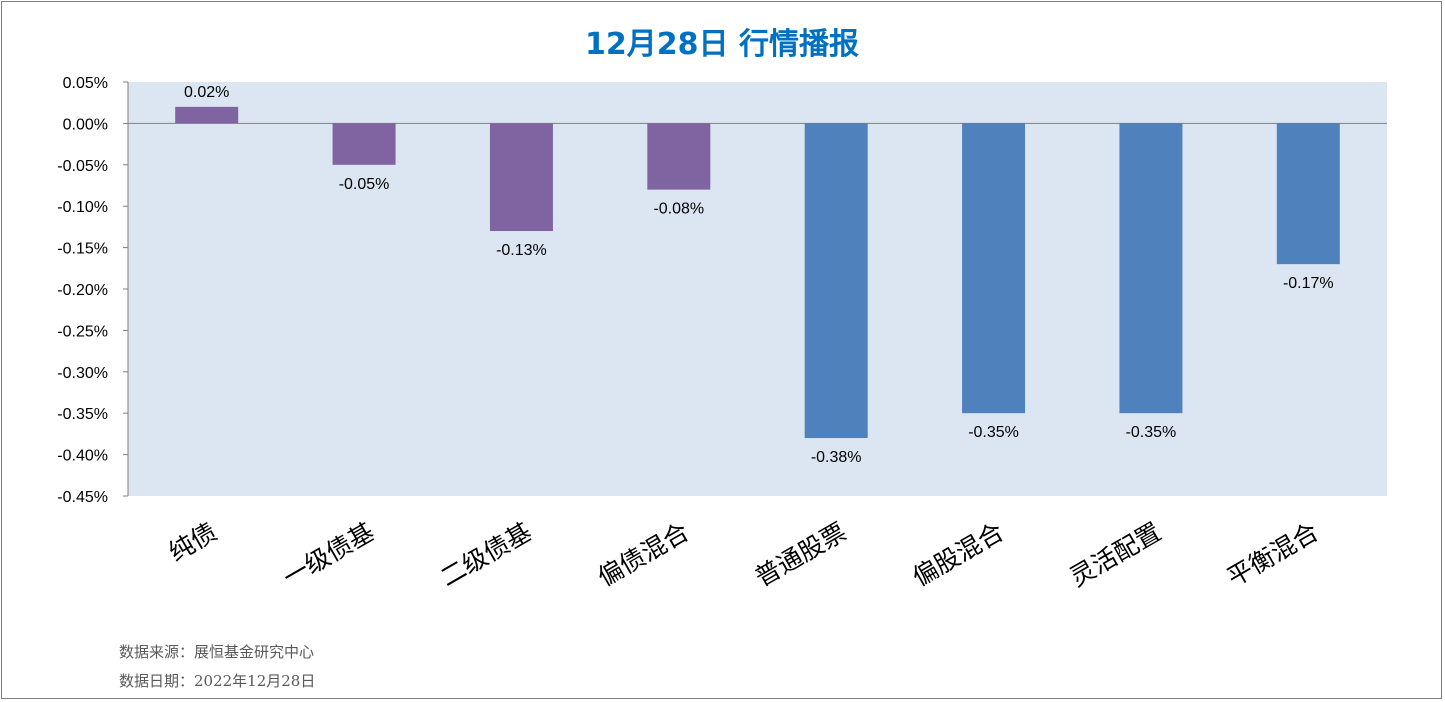 Image resolution: width=1445 pixels, height=702 pixels. I want to click on x-axis-categories: 纯债 一级债基 二级债基 偏债混合 普通股票 偏股混合 灵活配置 平衡混合, so click(743, 554).